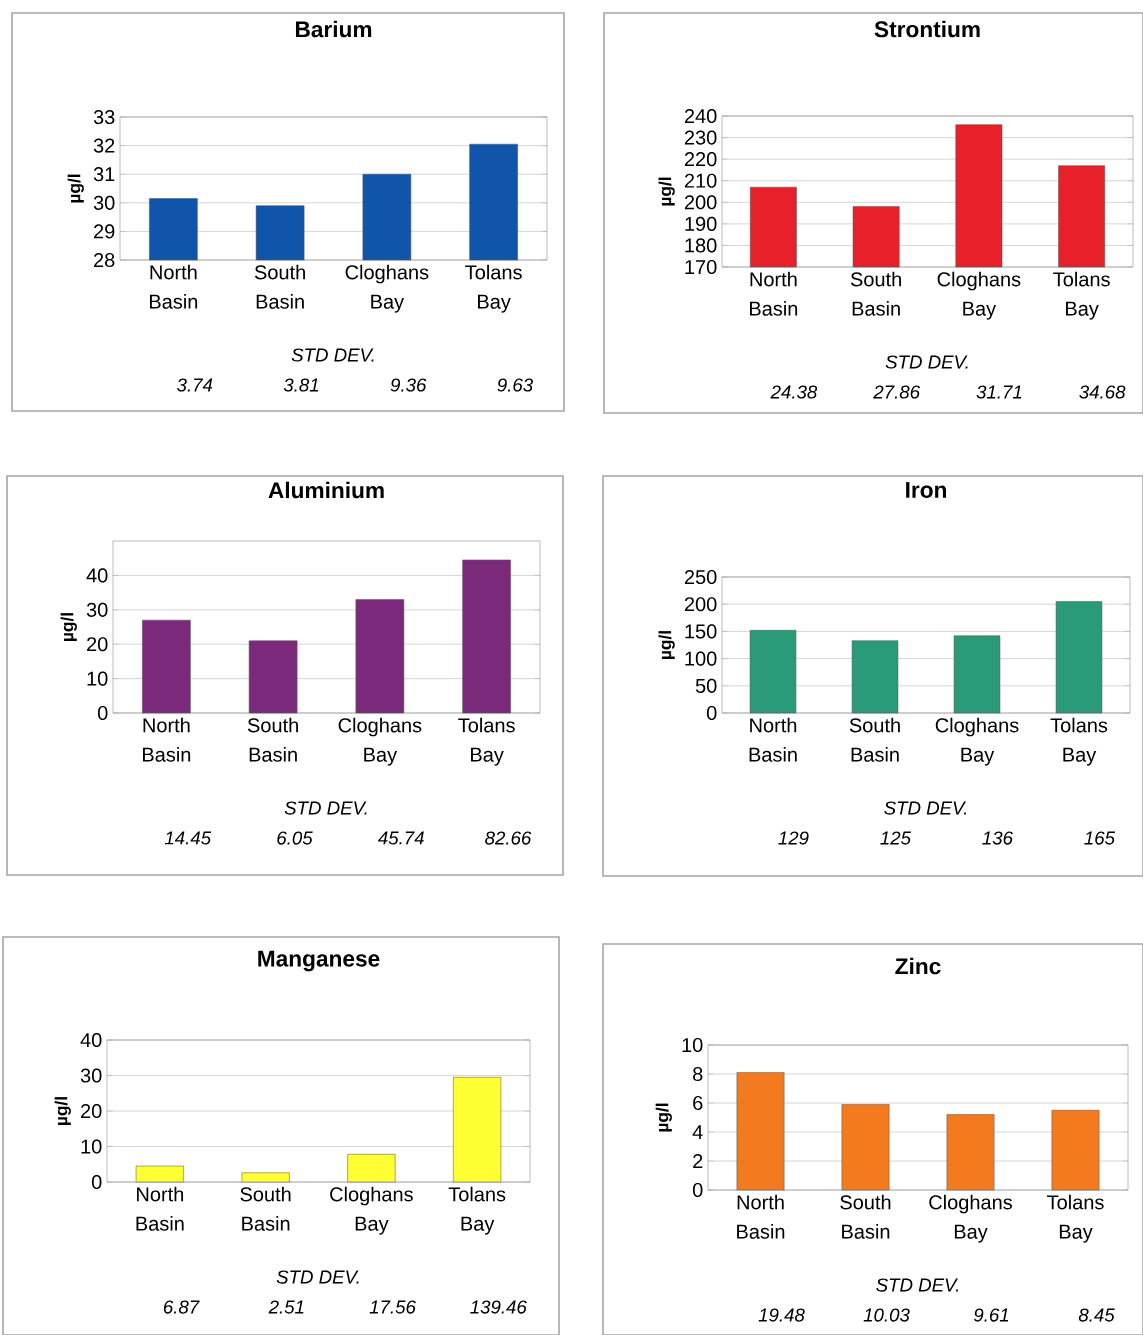 This screenshot has width=1143, height=1335. What do you see at coordinates (508, 838) in the screenshot?
I see `text: 82.66` at bounding box center [508, 838].